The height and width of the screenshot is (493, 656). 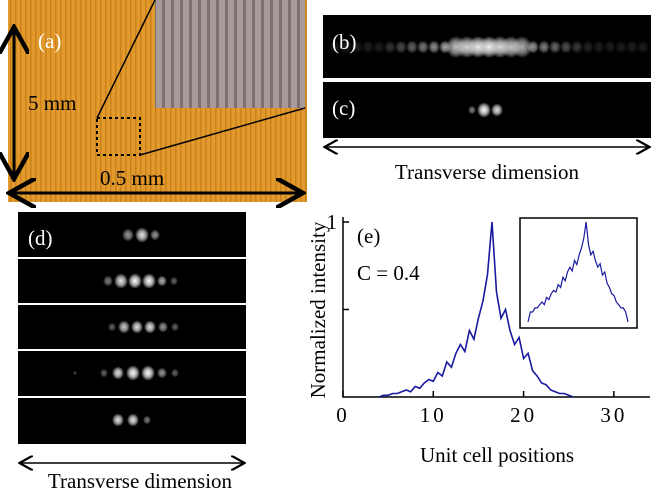 I want to click on zoom-inset, so click(x=230, y=54).